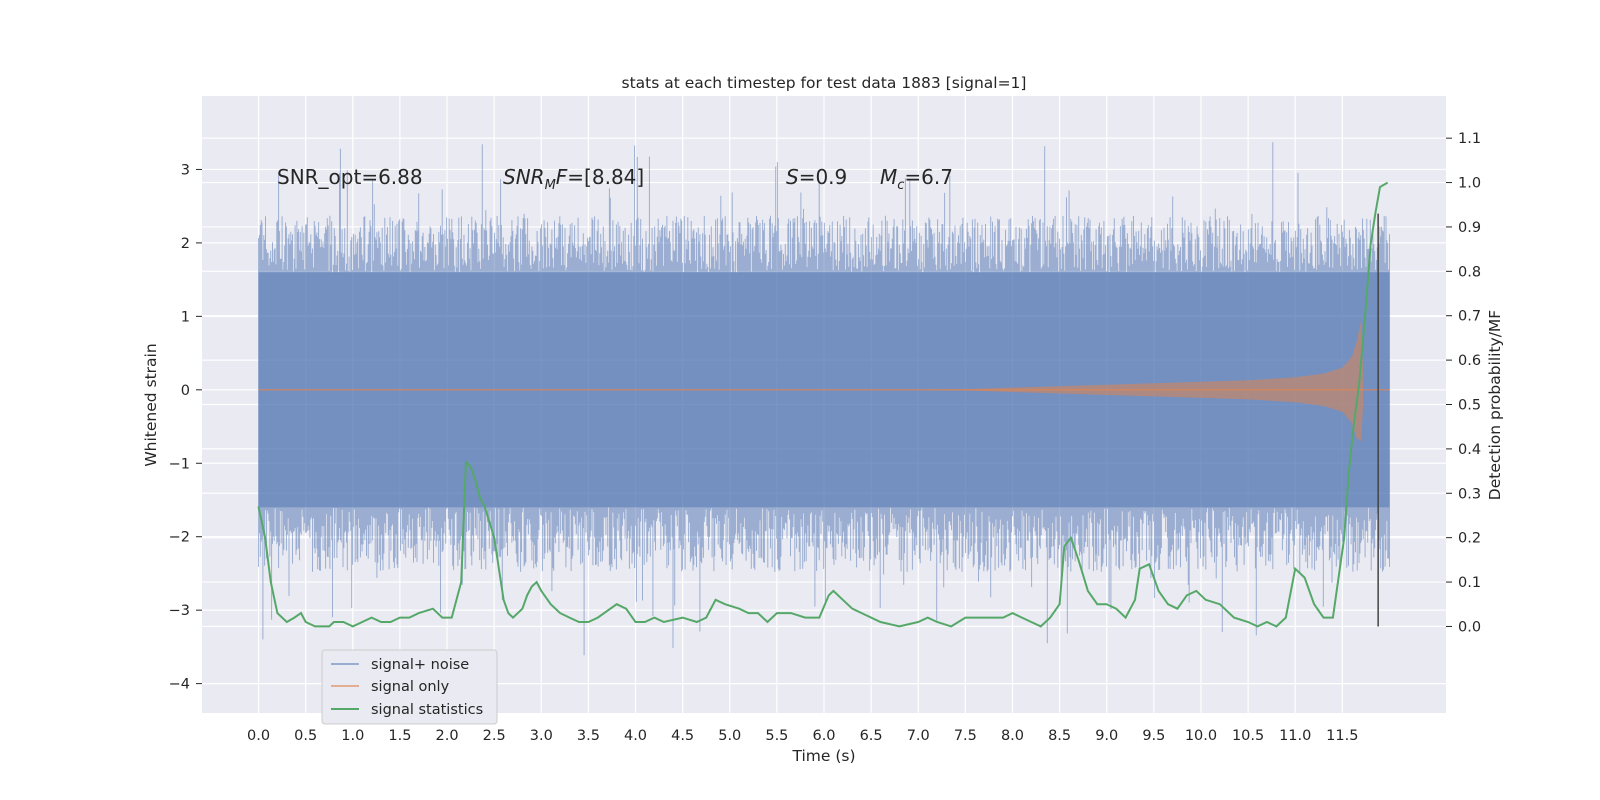 Image resolution: width=1600 pixels, height=800 pixels. What do you see at coordinates (1463, 383) in the screenshot?
I see `y-right-tick-labels: 0.0 0.1 0.2 0.3 0.4 0.5 0.6 0.7 0.8 0.9 1.0 1.1` at bounding box center [1463, 383].